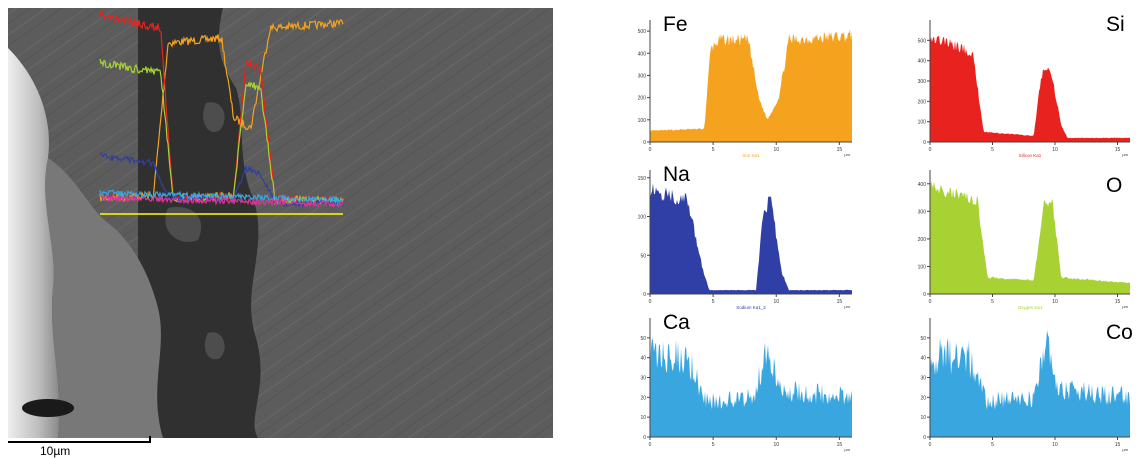  What do you see at coordinates (34, 243) in the screenshot?
I see `sem-bright-deposit` at bounding box center [34, 243].